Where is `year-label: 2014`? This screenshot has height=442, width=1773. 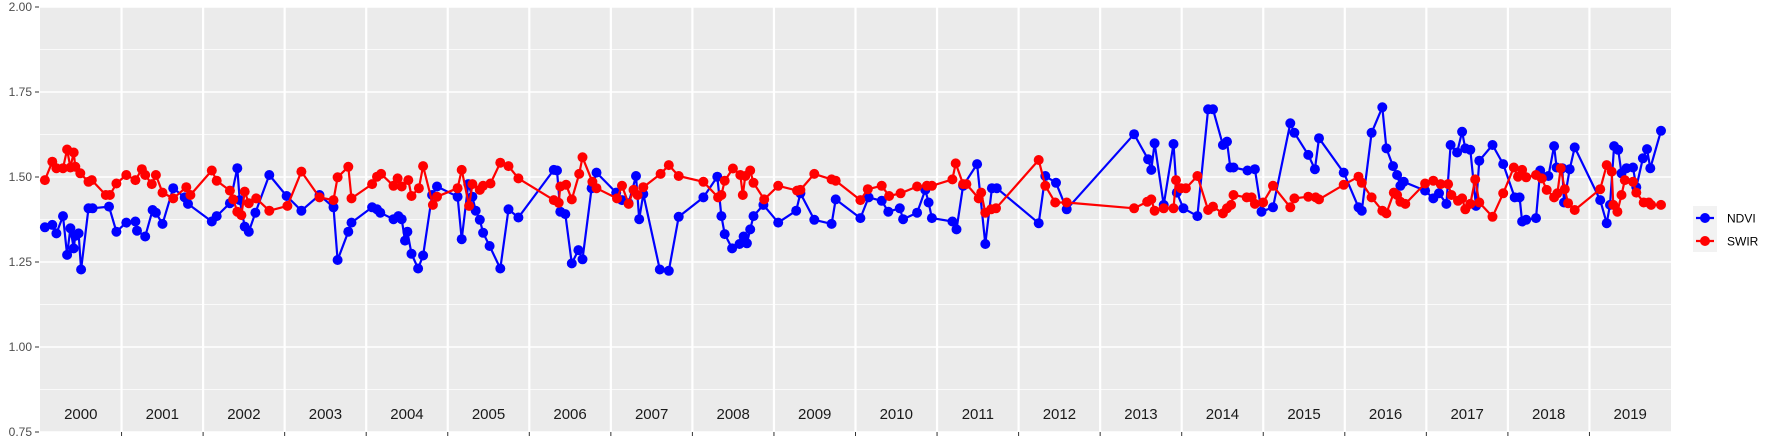 year-label: 2014 is located at coordinates (1222, 414).